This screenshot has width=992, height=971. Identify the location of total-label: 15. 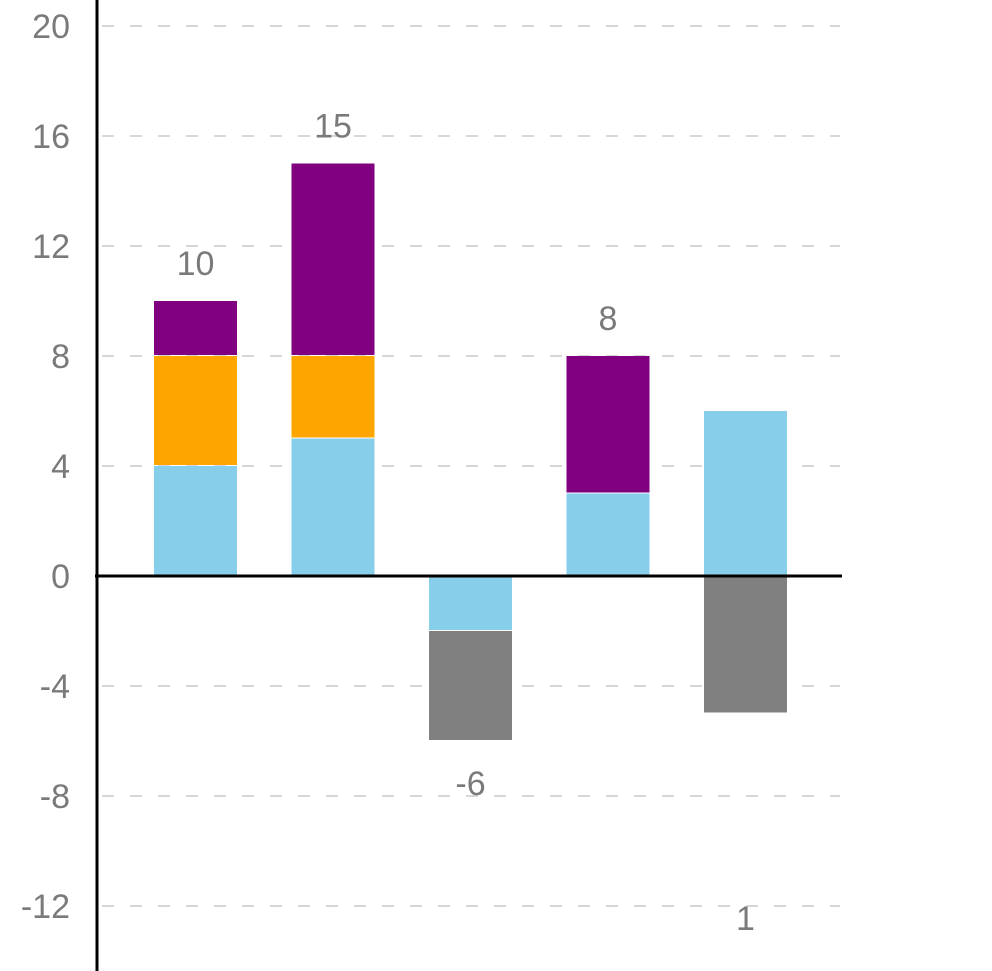
(333, 127).